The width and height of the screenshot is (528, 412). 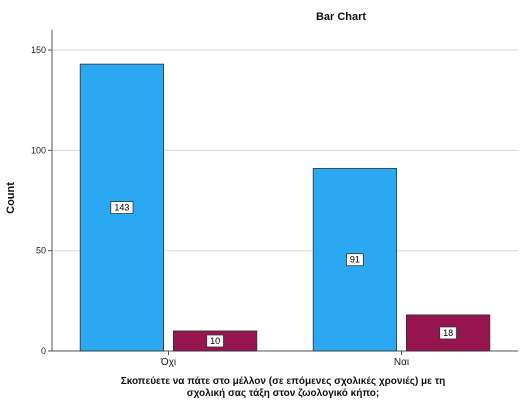 I want to click on x-category-labels: Όχι Ναι, so click(x=284, y=359).